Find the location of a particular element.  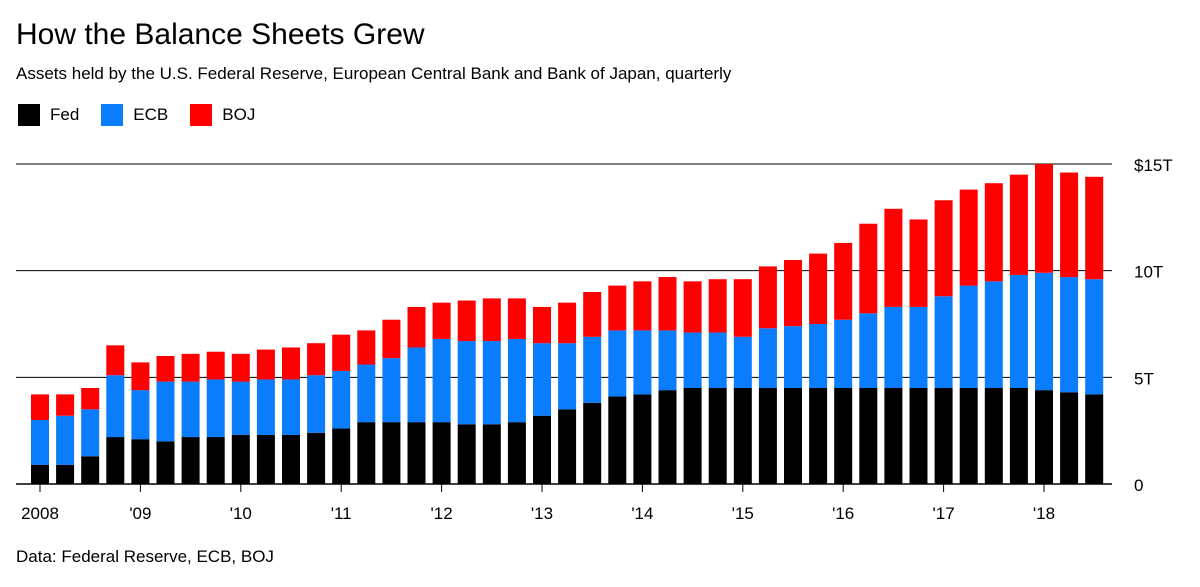

x-tick-label: '13 is located at coordinates (542, 513).